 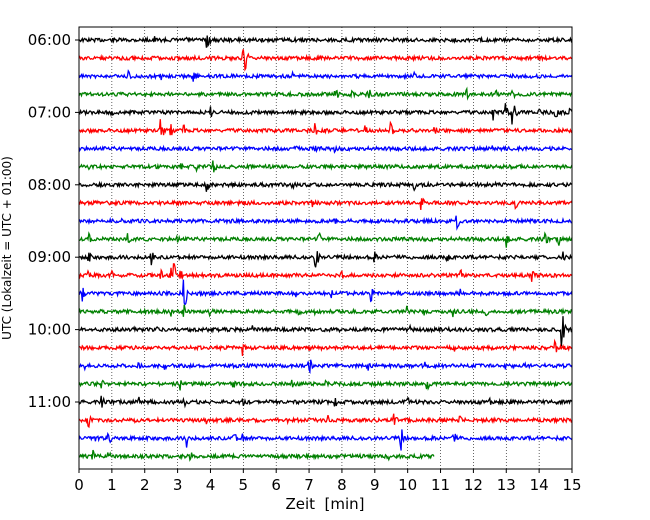 What do you see at coordinates (342, 485) in the screenshot?
I see `x-tick-label-8: 8` at bounding box center [342, 485].